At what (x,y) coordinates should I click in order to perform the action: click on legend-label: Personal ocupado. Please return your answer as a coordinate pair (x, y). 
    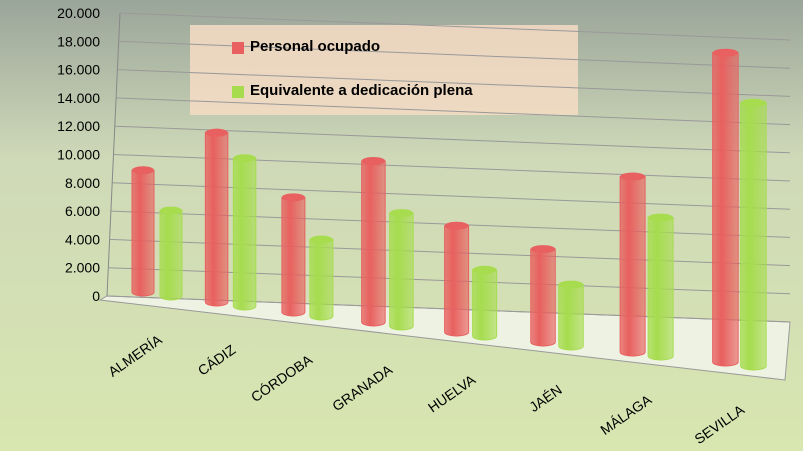
    Looking at the image, I should click on (315, 46).